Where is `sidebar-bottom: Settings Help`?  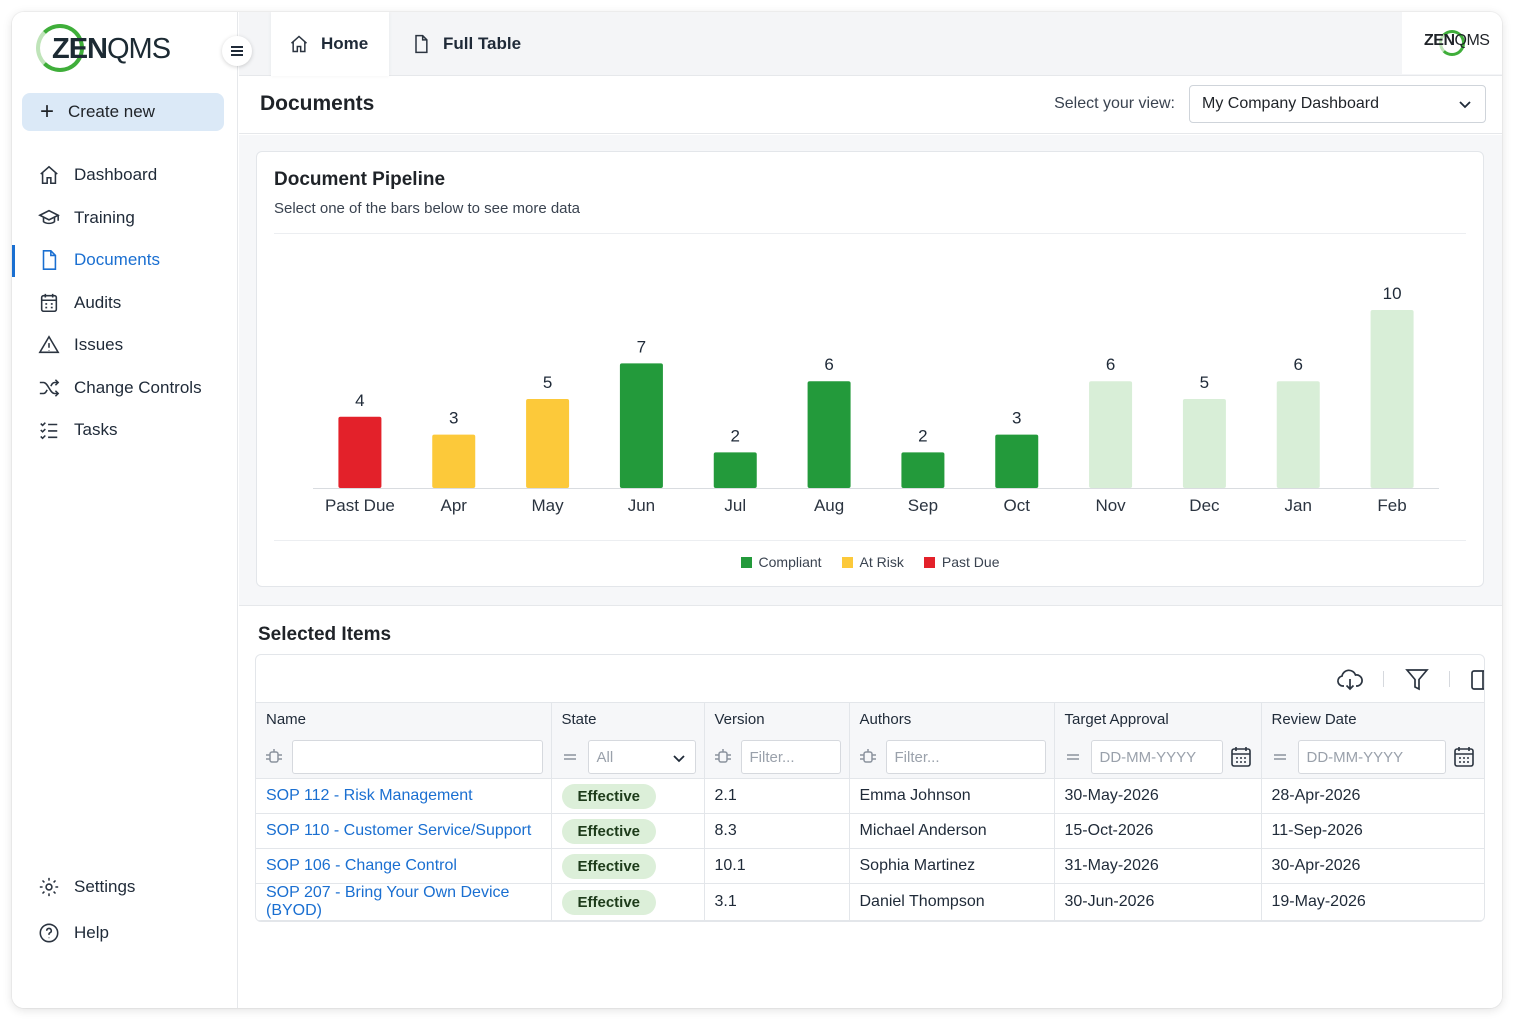 sidebar-bottom: Settings Help is located at coordinates (124, 910).